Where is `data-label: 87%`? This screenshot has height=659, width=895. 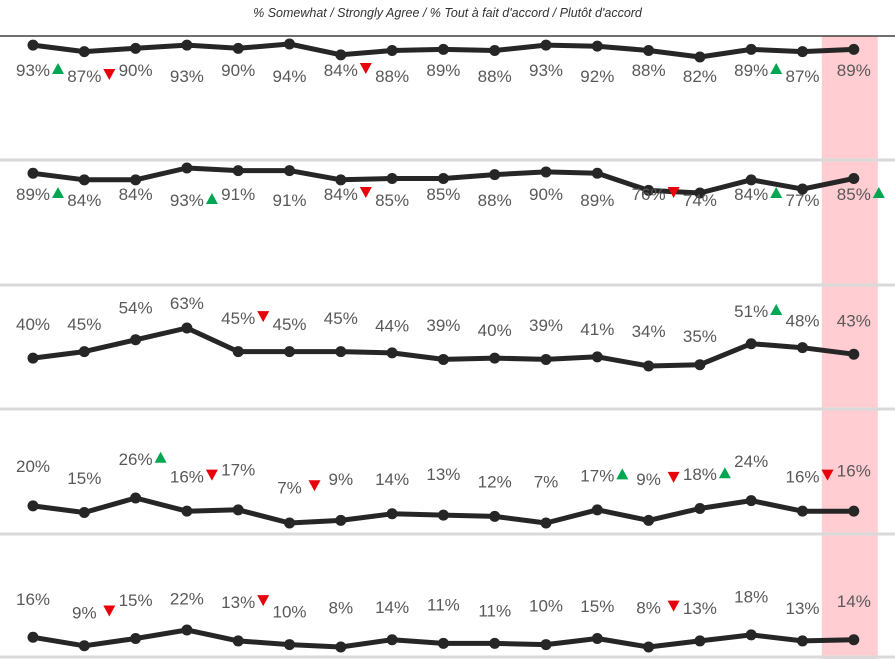
data-label: 87% is located at coordinates (84, 76).